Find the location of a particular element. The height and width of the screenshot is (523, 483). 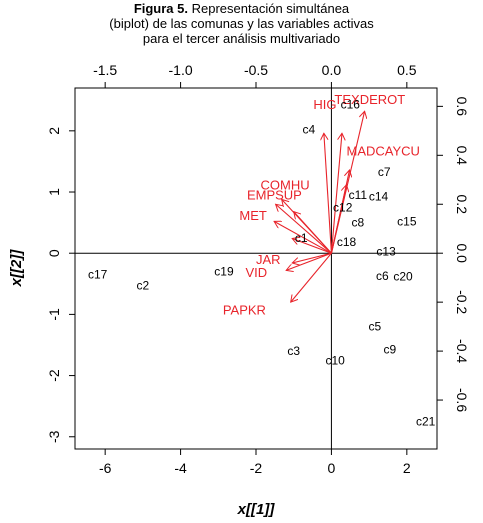

point-label: c16 is located at coordinates (351, 105).